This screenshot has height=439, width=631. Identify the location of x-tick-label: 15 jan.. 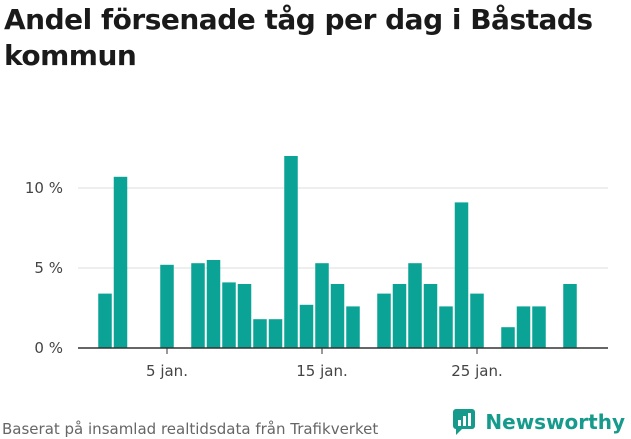
(322, 371).